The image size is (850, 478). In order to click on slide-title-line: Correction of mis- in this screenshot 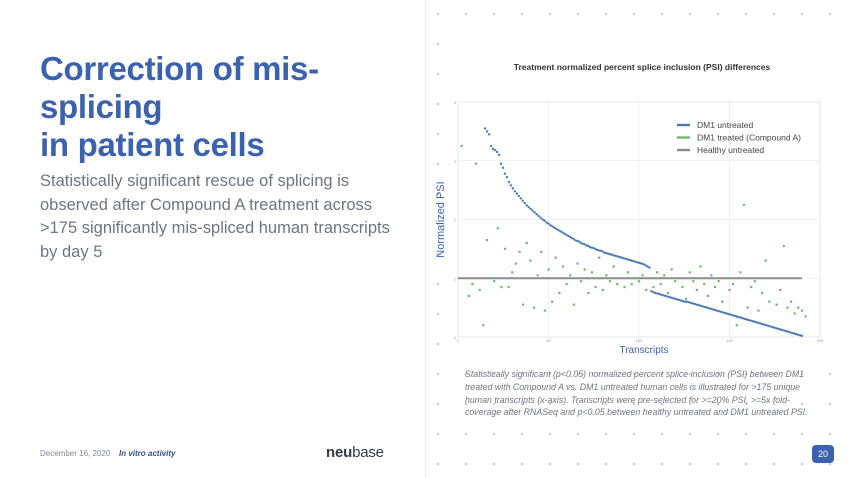, I will do `click(179, 68)`.